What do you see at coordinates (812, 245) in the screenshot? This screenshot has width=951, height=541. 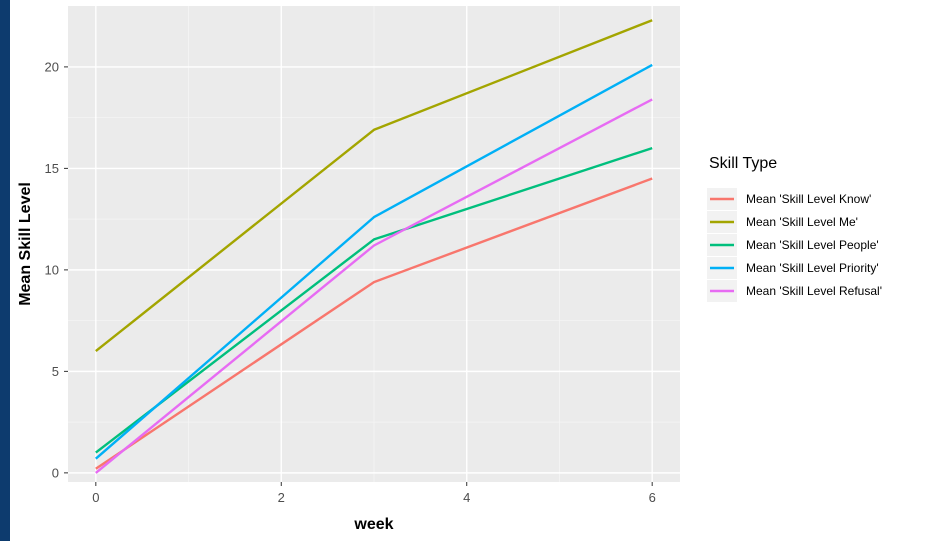 I see `legend-label-2: Mean 'Skill Level People'` at bounding box center [812, 245].